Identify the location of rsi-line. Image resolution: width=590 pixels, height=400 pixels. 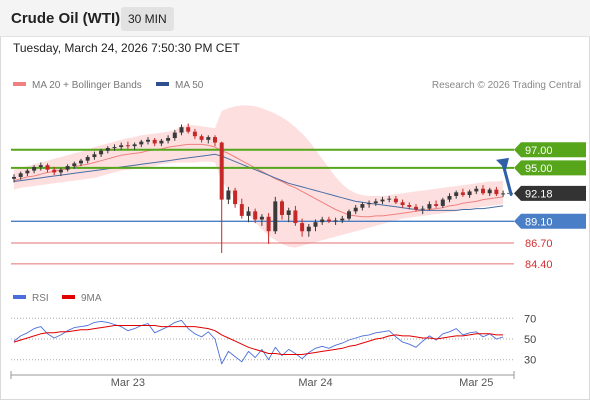
(258, 342).